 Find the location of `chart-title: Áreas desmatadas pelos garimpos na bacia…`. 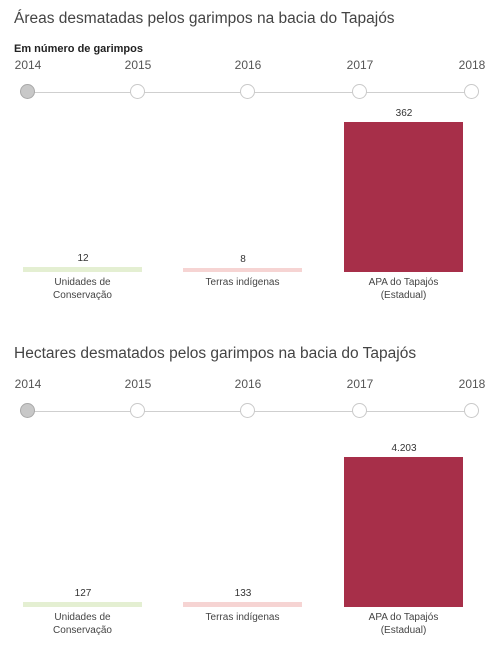

chart-title: Áreas desmatadas pelos garimpos na bacia… is located at coordinates (204, 18).